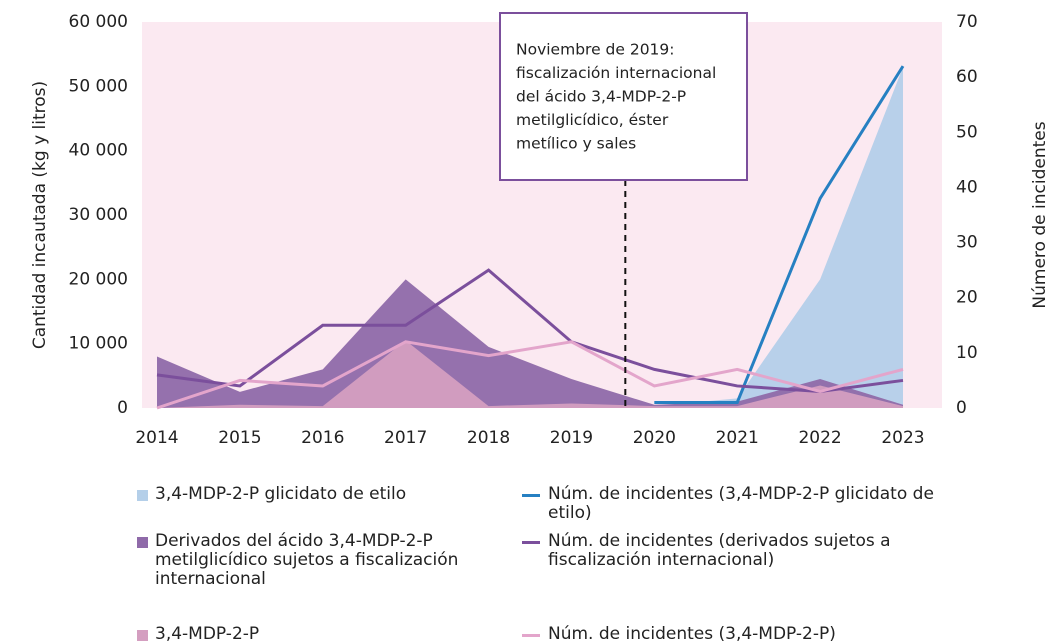  Describe the element at coordinates (961, 408) in the screenshot. I see `y2-tick-label: 0` at that location.